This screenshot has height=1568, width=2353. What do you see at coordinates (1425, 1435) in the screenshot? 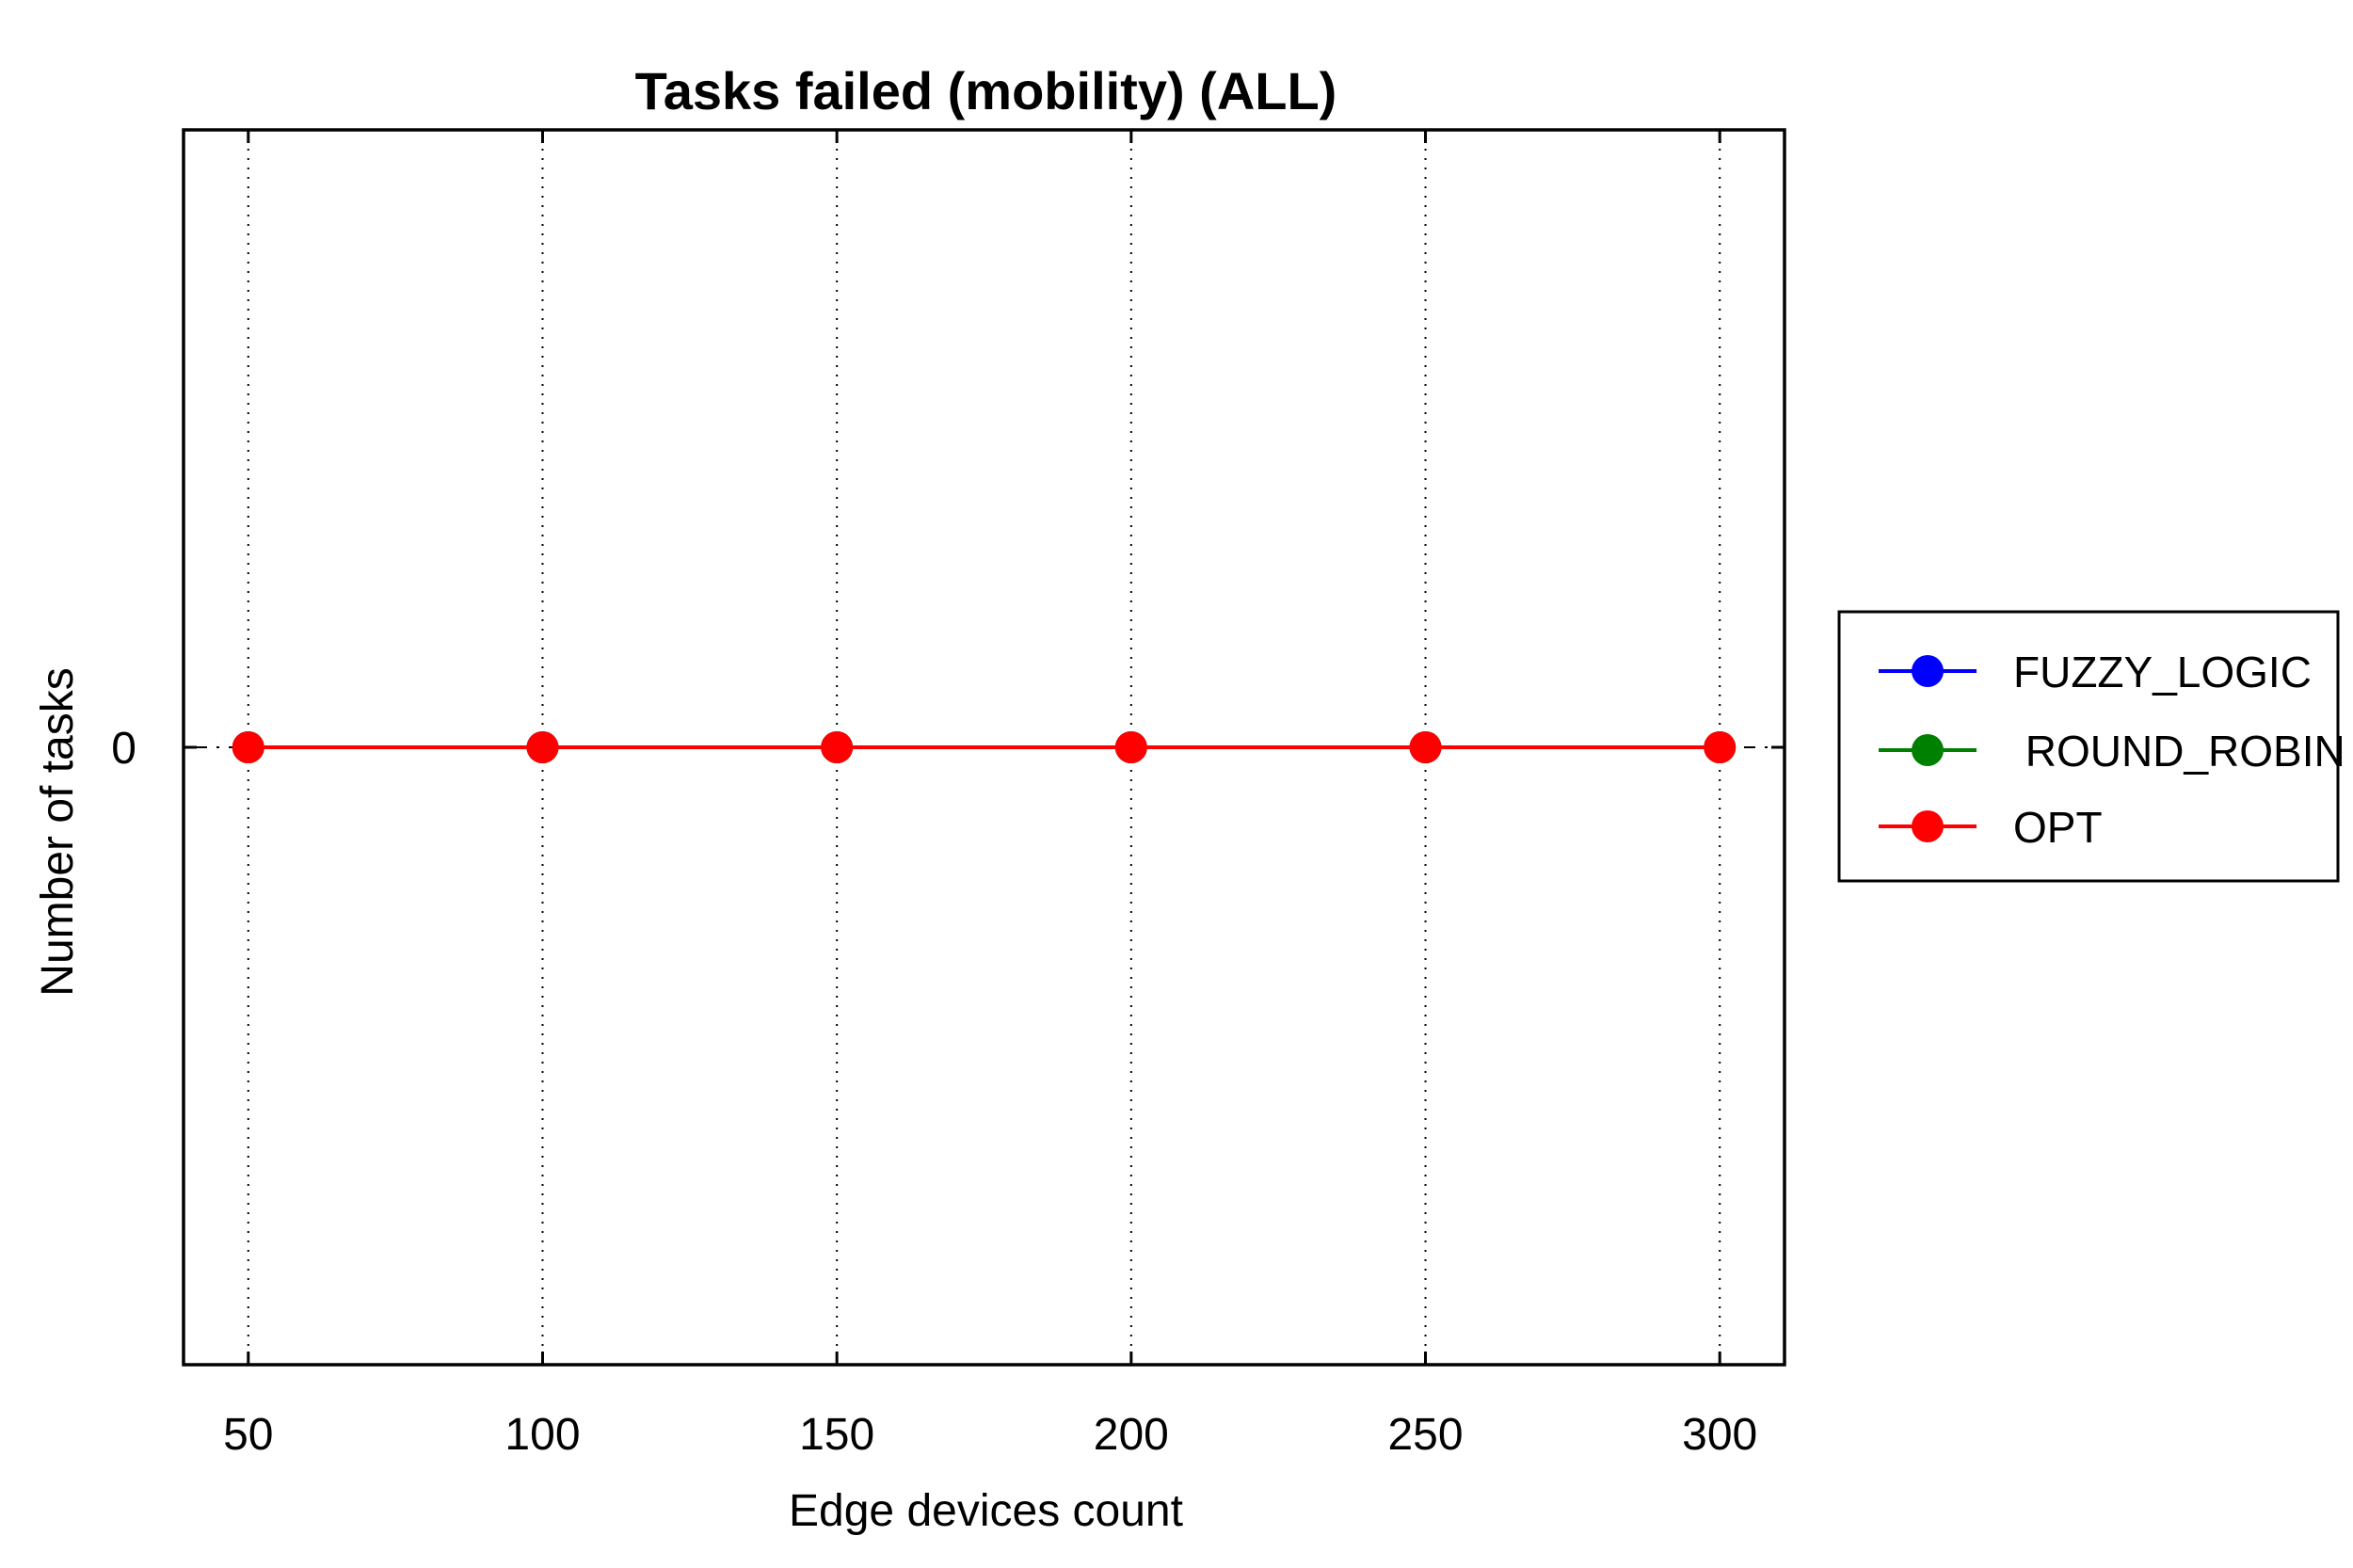
I see `x-tick-label: 250` at bounding box center [1425, 1435].